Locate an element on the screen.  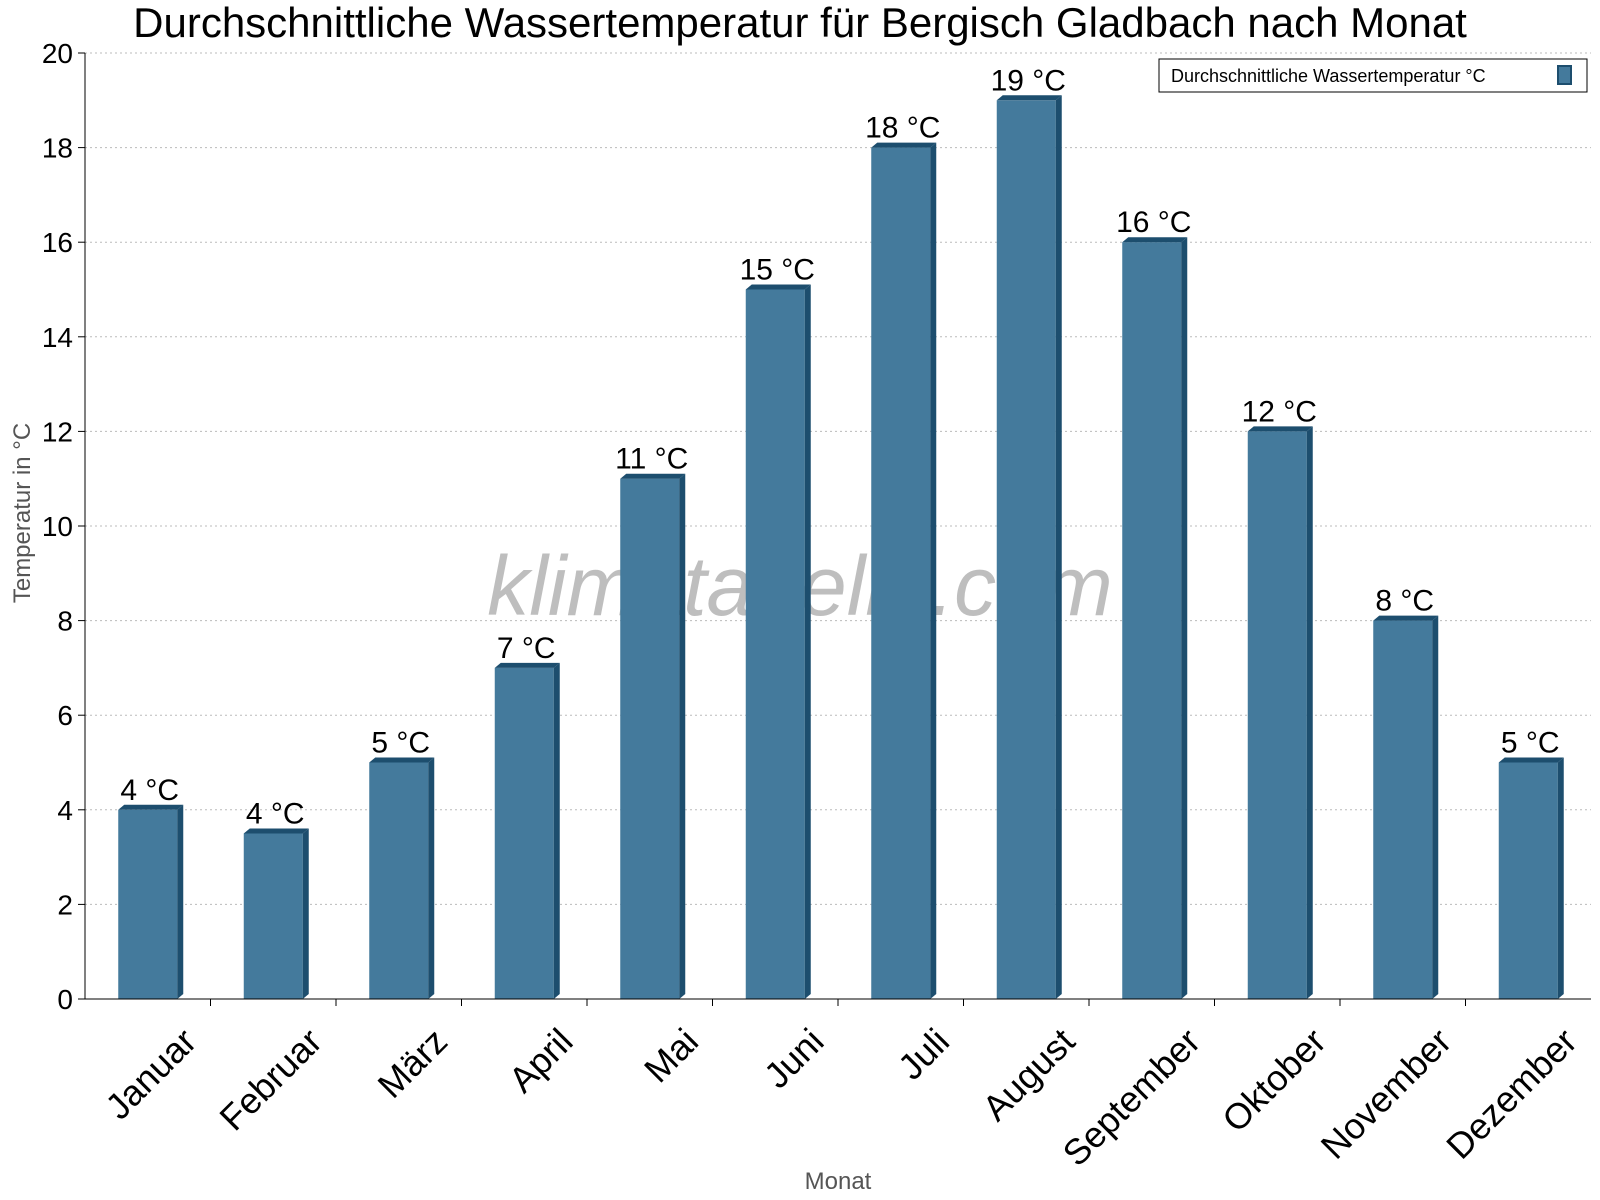
y-tick-labels: 0 2 4 6 8 10 12 14 16 18 20 is located at coordinates (57, 526).